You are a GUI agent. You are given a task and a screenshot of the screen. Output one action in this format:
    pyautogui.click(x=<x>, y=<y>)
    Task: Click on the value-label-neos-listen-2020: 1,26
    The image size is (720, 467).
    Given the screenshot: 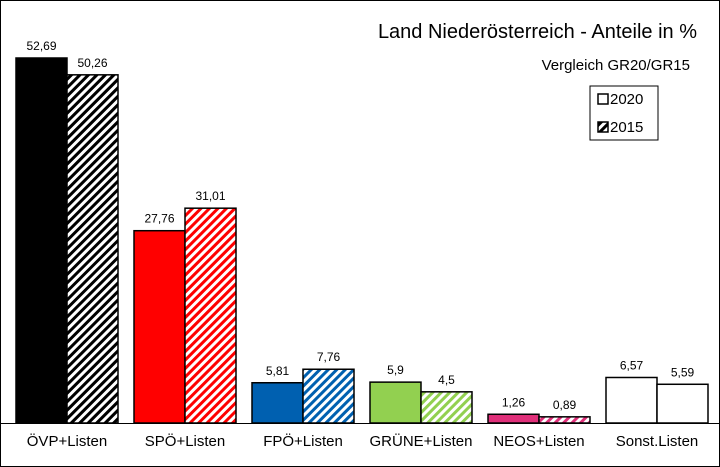 What is the action you would take?
    pyautogui.click(x=514, y=402)
    